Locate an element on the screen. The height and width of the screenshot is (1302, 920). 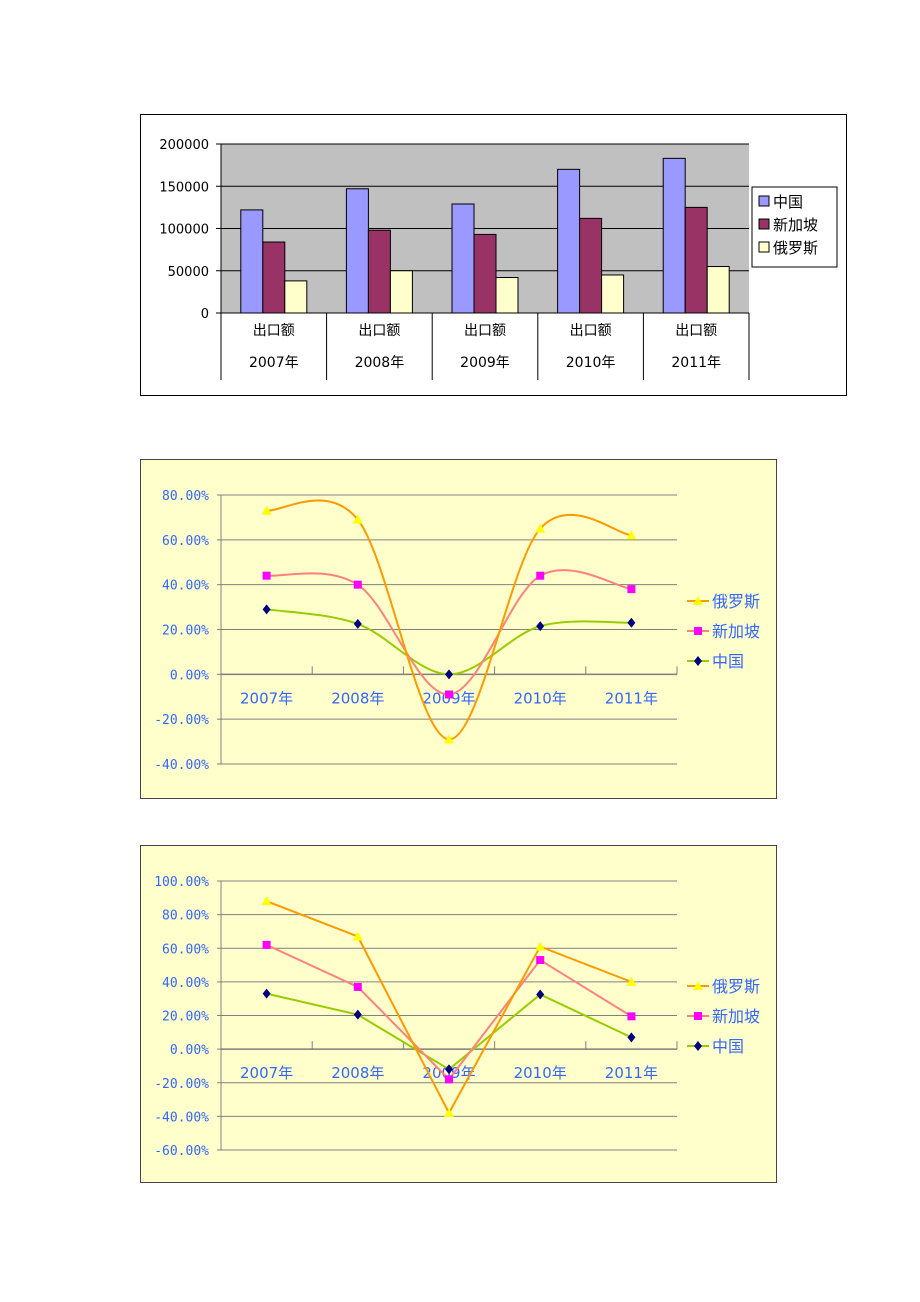
category-label: 2008年 is located at coordinates (380, 363).